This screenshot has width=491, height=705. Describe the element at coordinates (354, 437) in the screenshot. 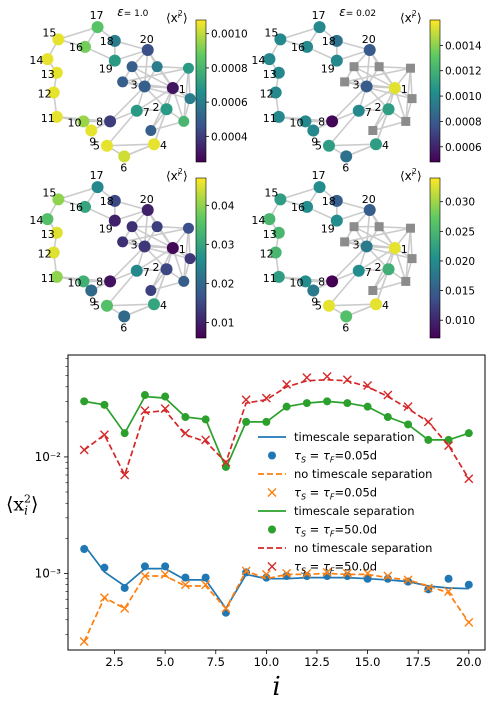

I see `legend-label: timescale separation` at that location.